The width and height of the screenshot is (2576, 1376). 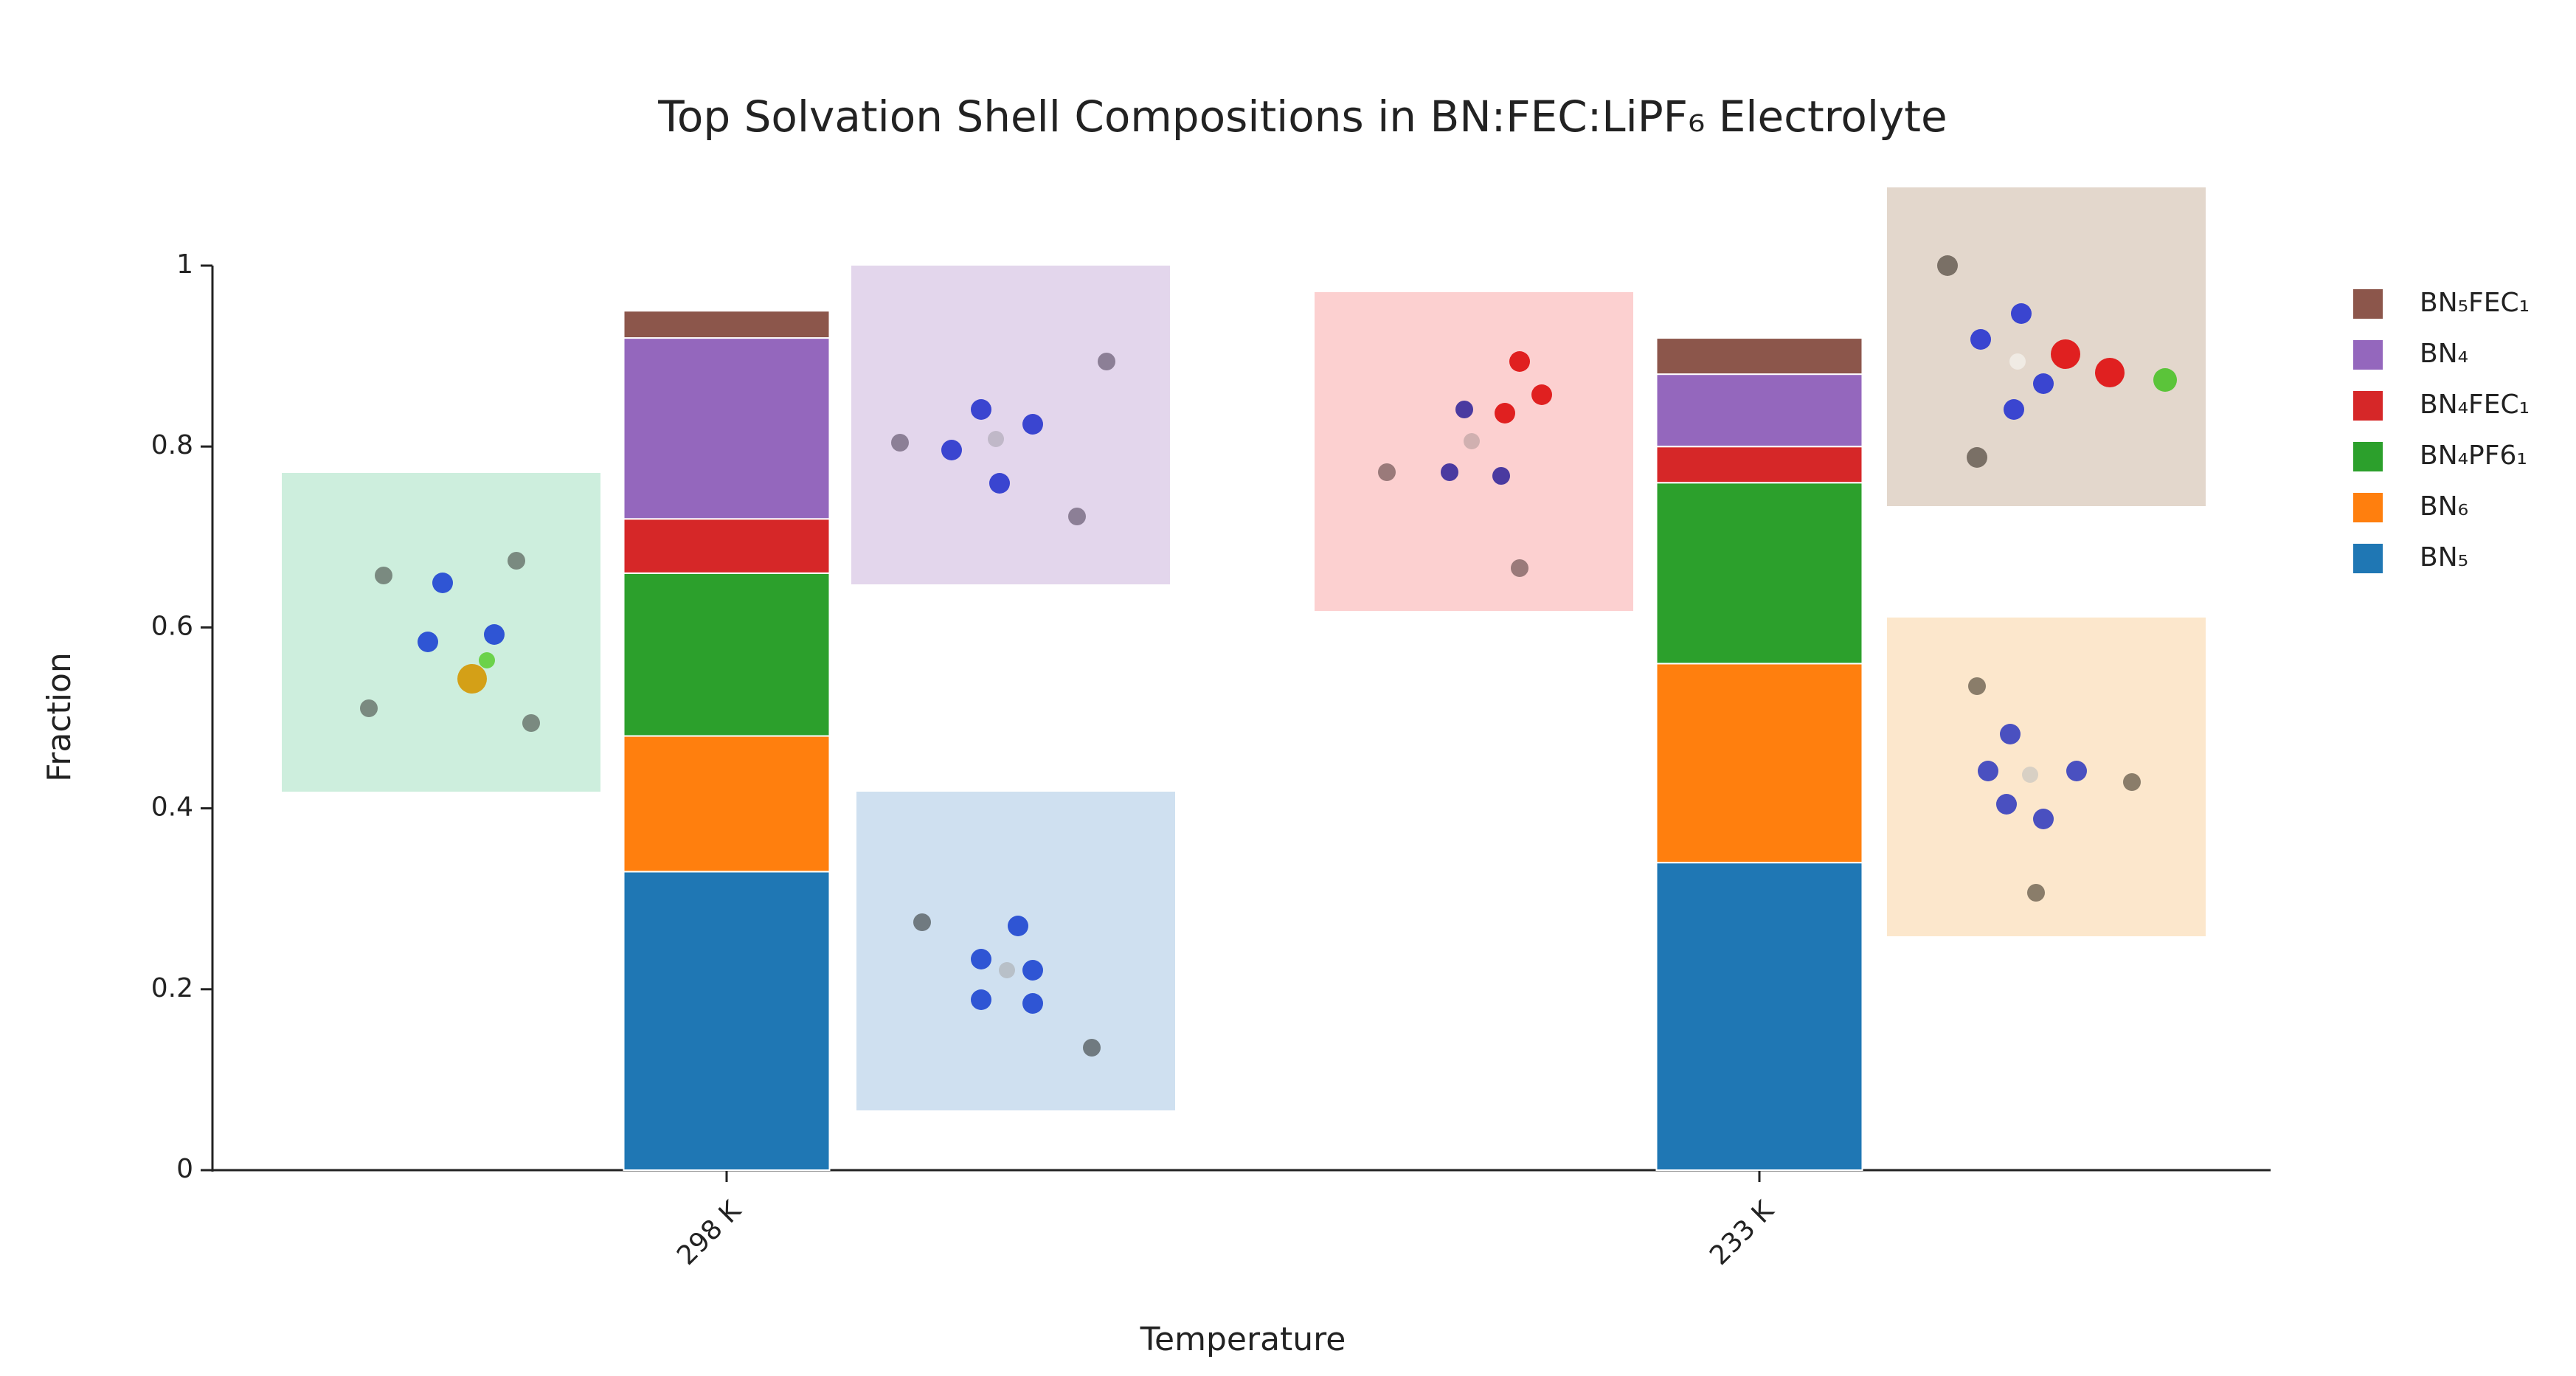 What do you see at coordinates (60, 717) in the screenshot?
I see `y-axis-label: Fraction` at bounding box center [60, 717].